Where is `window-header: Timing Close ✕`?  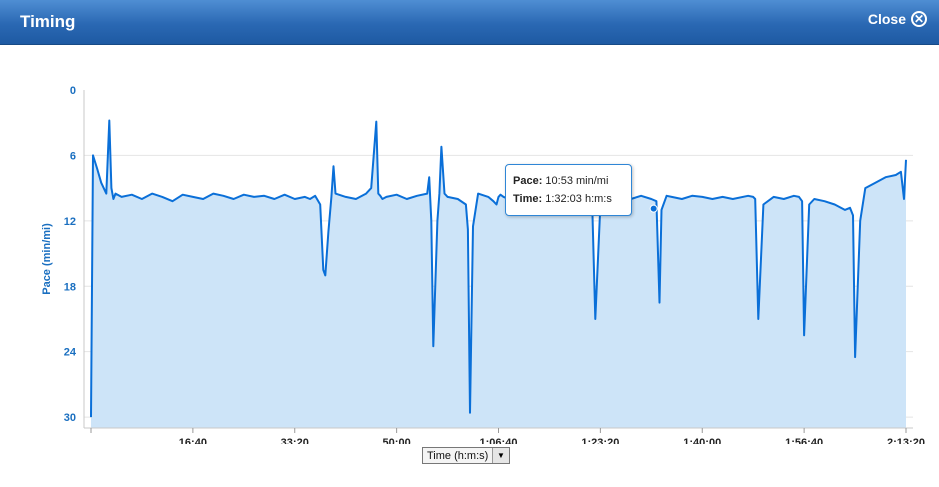
window-header: Timing Close ✕ is located at coordinates (469, 22).